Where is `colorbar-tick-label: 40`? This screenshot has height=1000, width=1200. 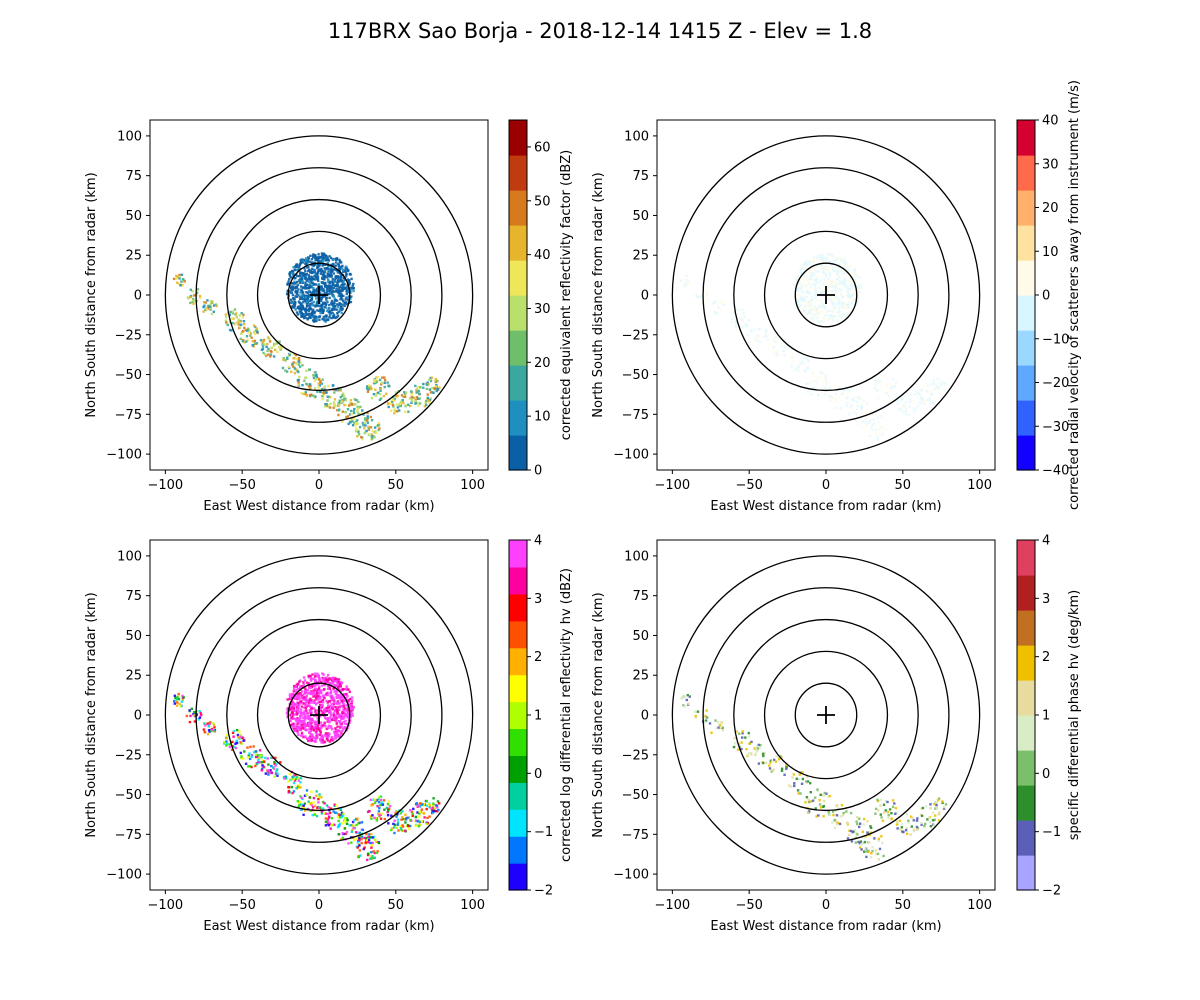 colorbar-tick-label: 40 is located at coordinates (1050, 121).